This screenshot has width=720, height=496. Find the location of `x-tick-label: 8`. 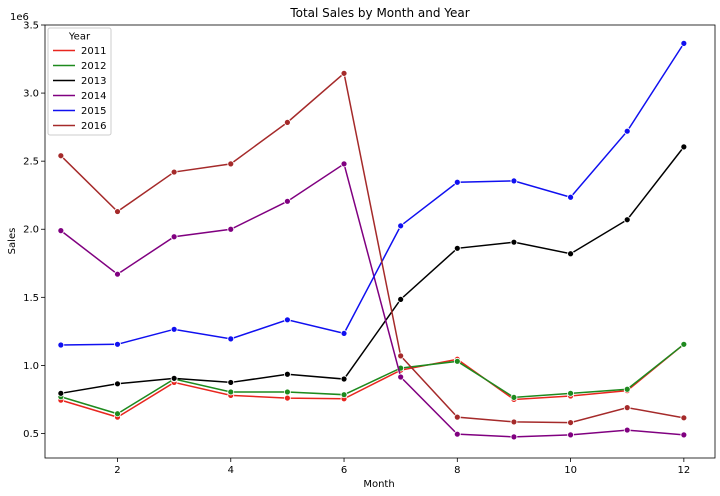

x-tick-label: 8 is located at coordinates (457, 470).